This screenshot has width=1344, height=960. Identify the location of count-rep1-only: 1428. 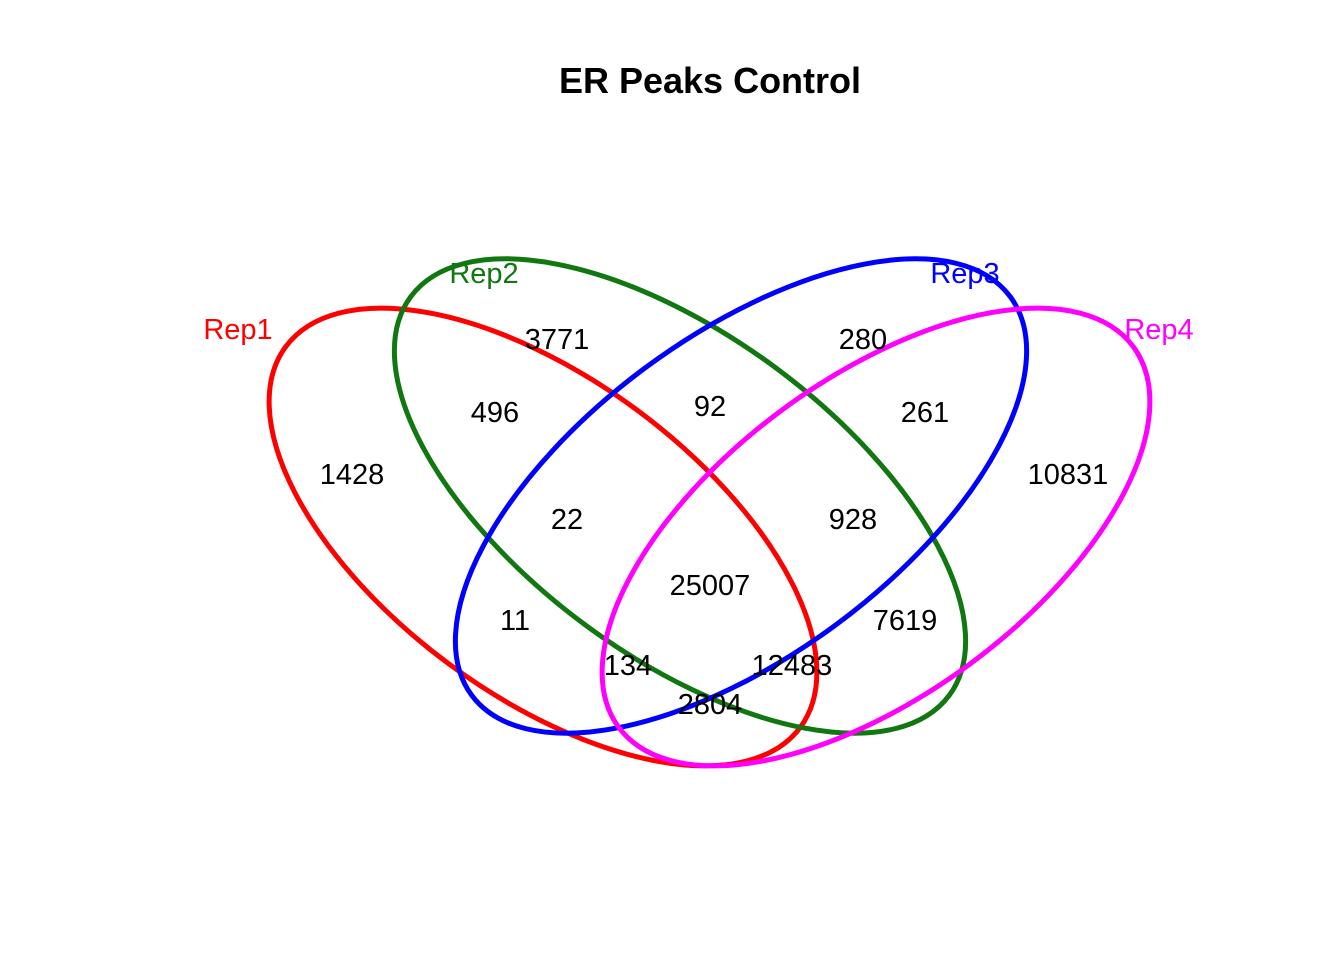
(352, 475).